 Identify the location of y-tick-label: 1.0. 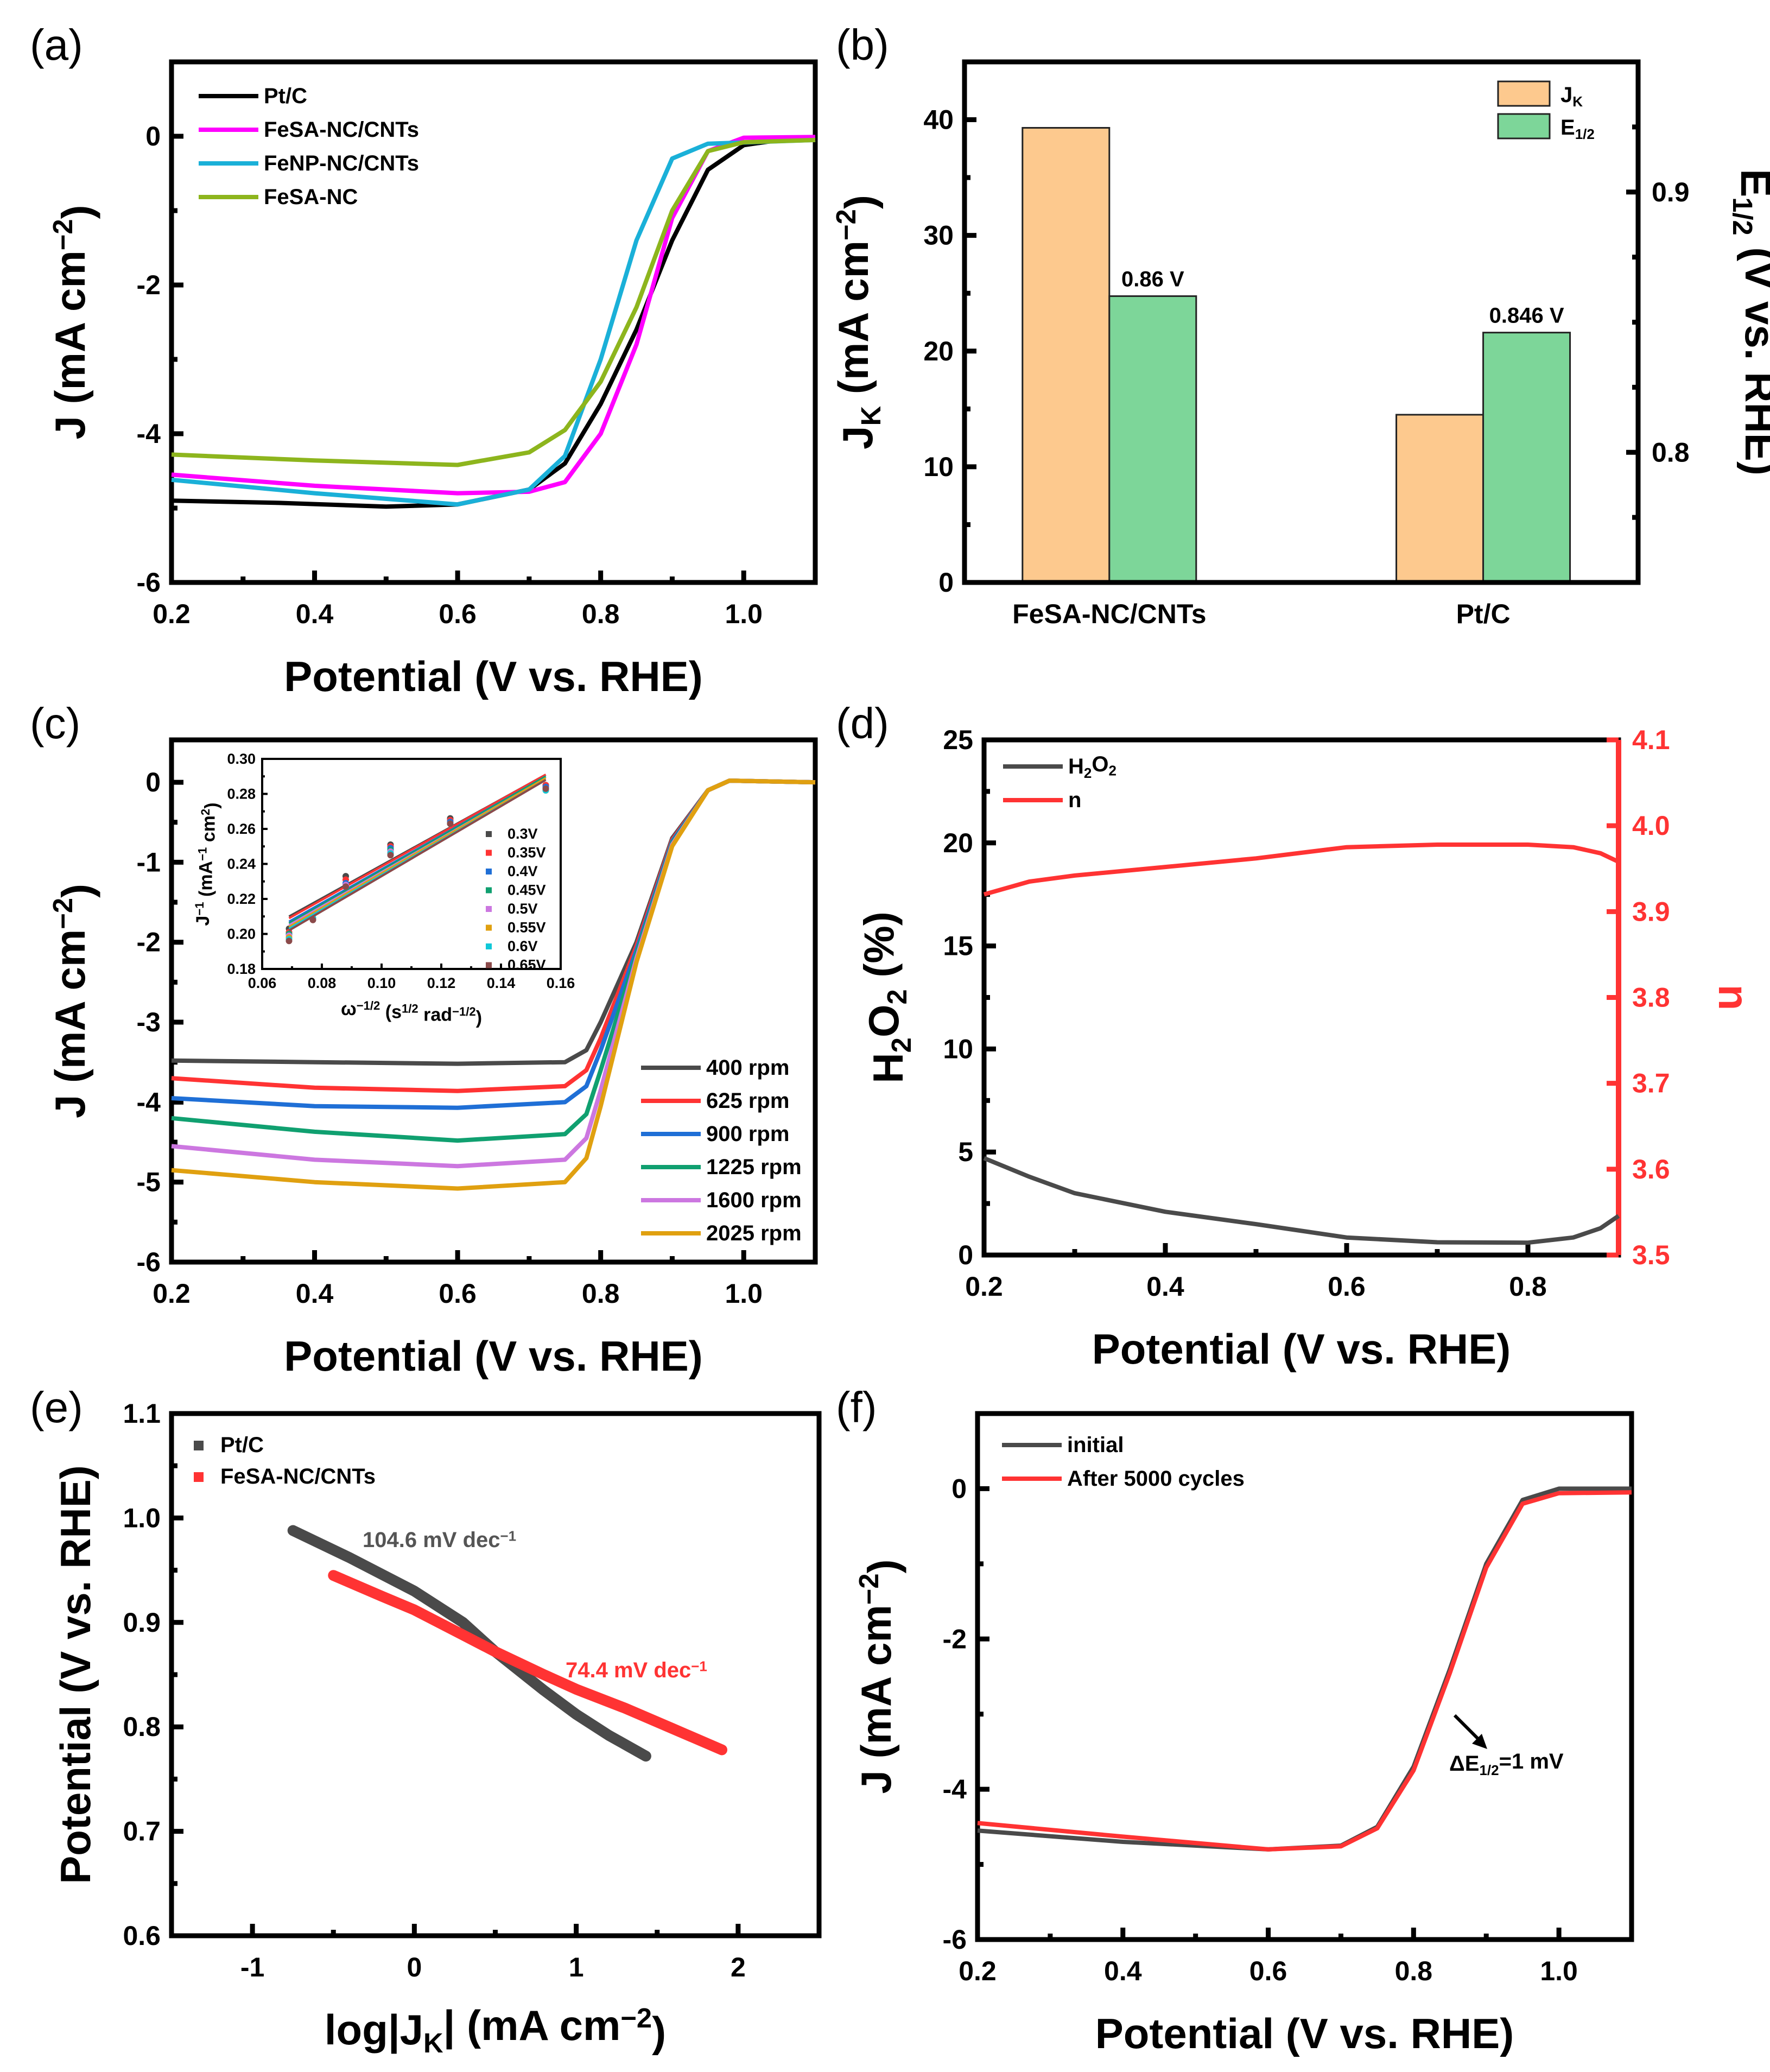
(142, 1518).